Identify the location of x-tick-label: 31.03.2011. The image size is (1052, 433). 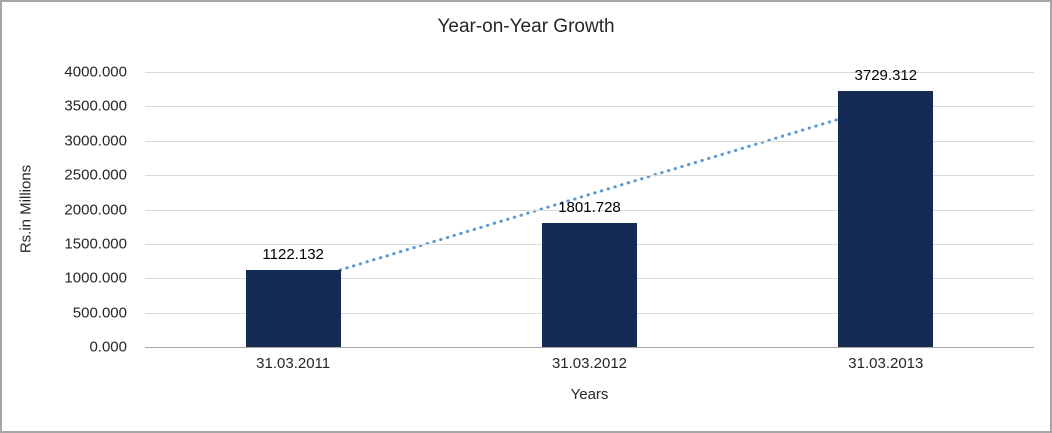
(293, 363).